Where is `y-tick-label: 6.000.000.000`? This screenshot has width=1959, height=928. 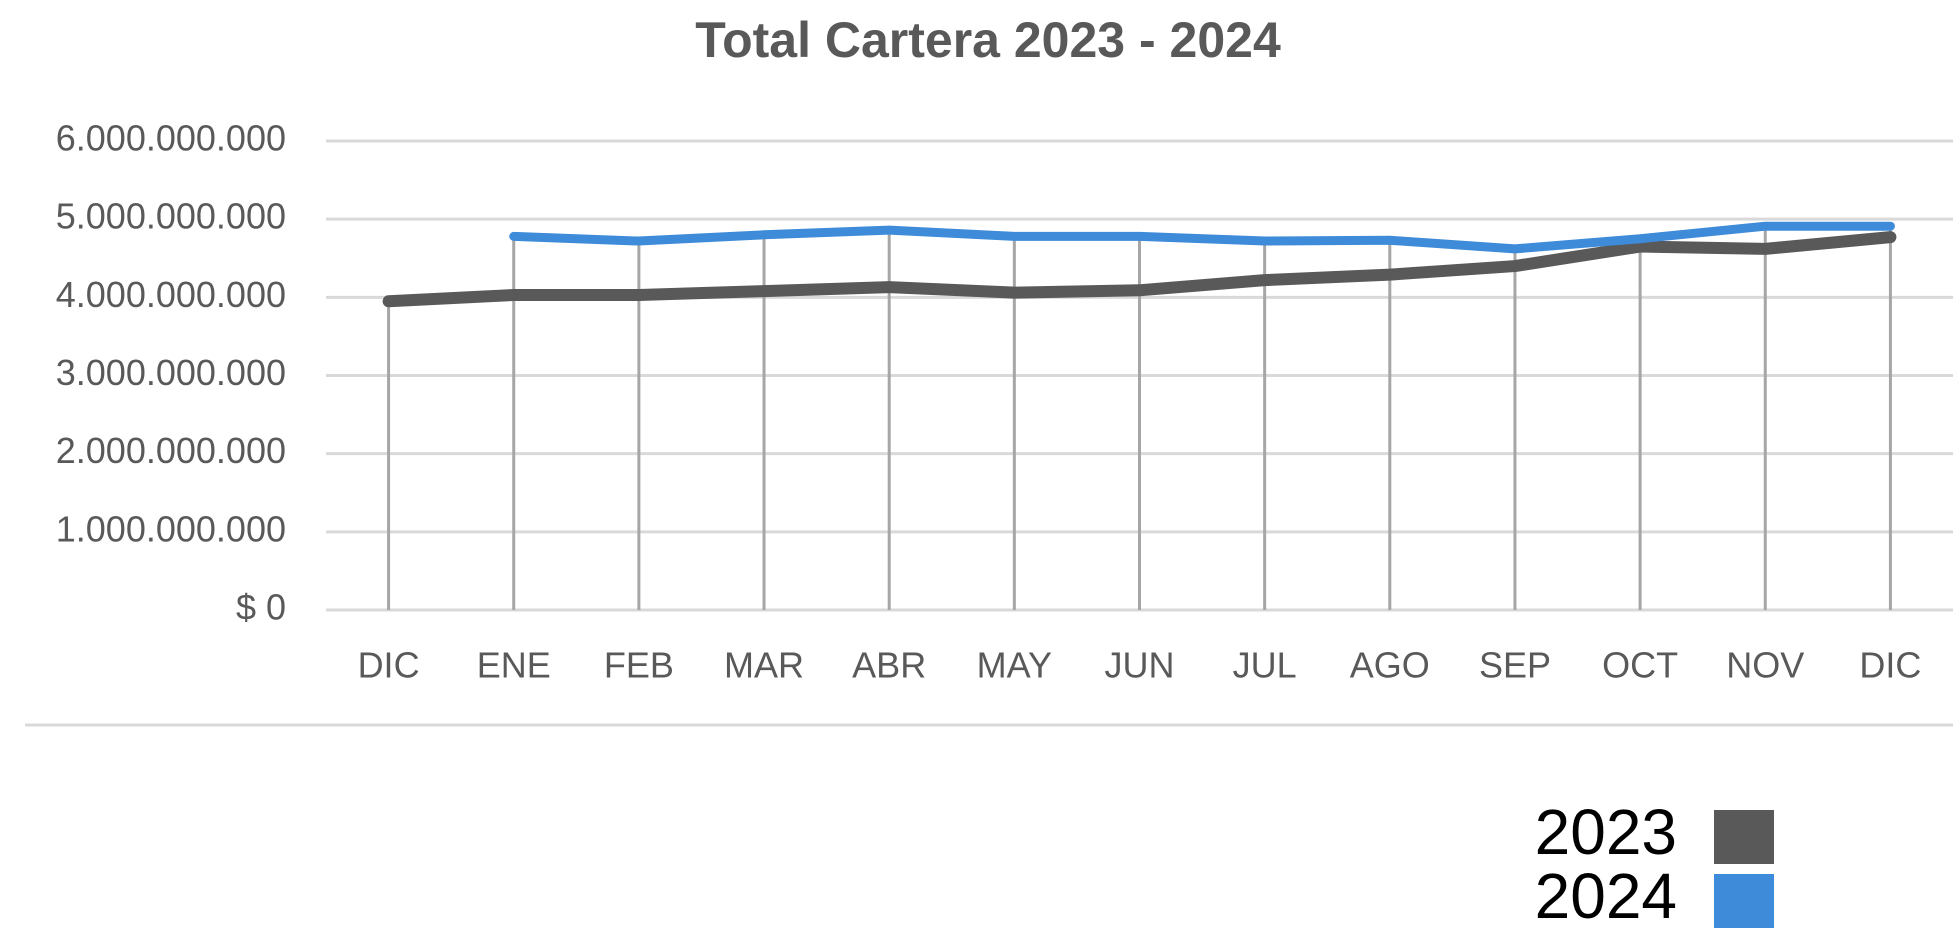 y-tick-label: 6.000.000.000 is located at coordinates (171, 138).